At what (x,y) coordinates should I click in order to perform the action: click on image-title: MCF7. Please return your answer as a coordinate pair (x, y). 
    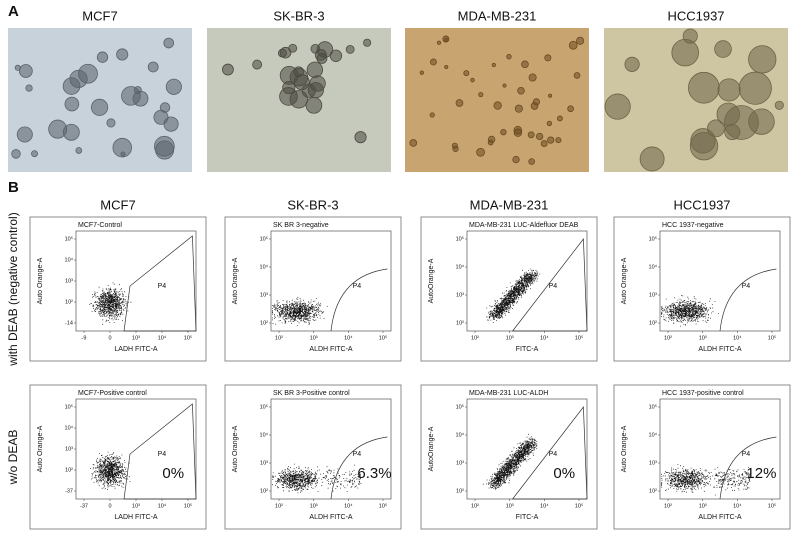
    Looking at the image, I should click on (99, 15).